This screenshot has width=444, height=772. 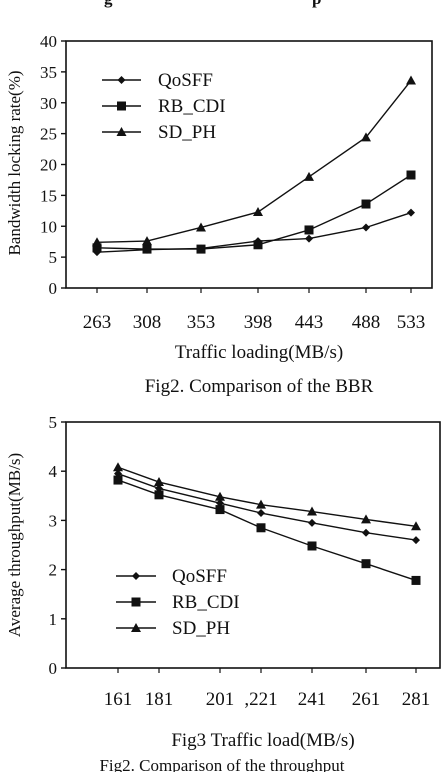 What do you see at coordinates (53, 520) in the screenshot?
I see `y-tick-label: 3` at bounding box center [53, 520].